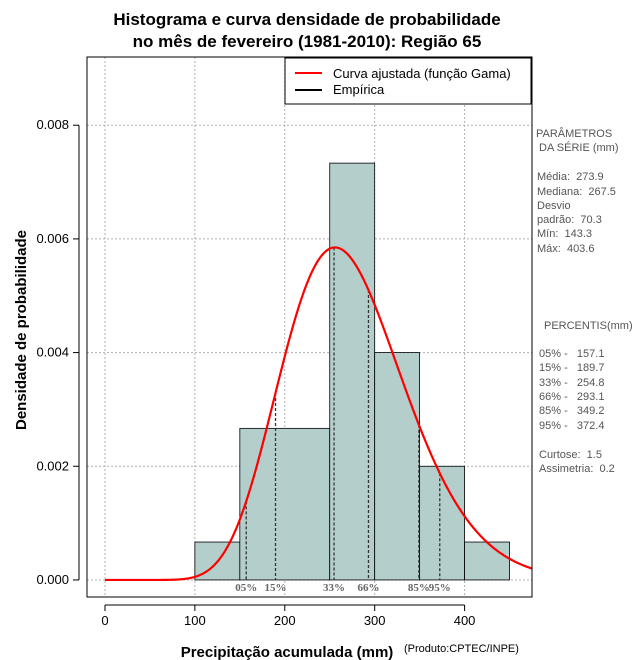 The height and width of the screenshot is (660, 640). Describe the element at coordinates (52, 579) in the screenshot. I see `y-tick-label: 0.000` at that location.